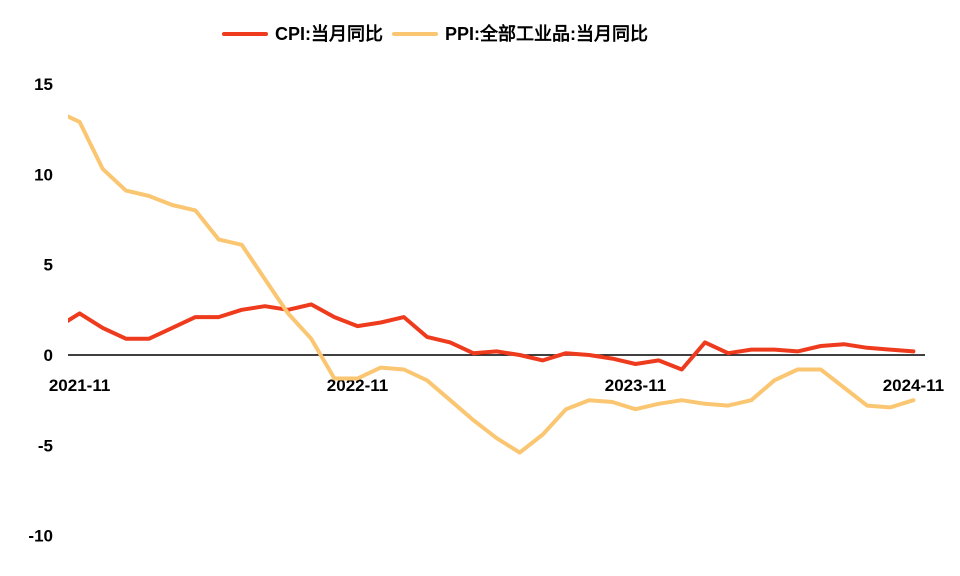 The width and height of the screenshot is (960, 576). I want to click on legend-item-ppi: PPI:全部工业品:当月同比, so click(520, 34).